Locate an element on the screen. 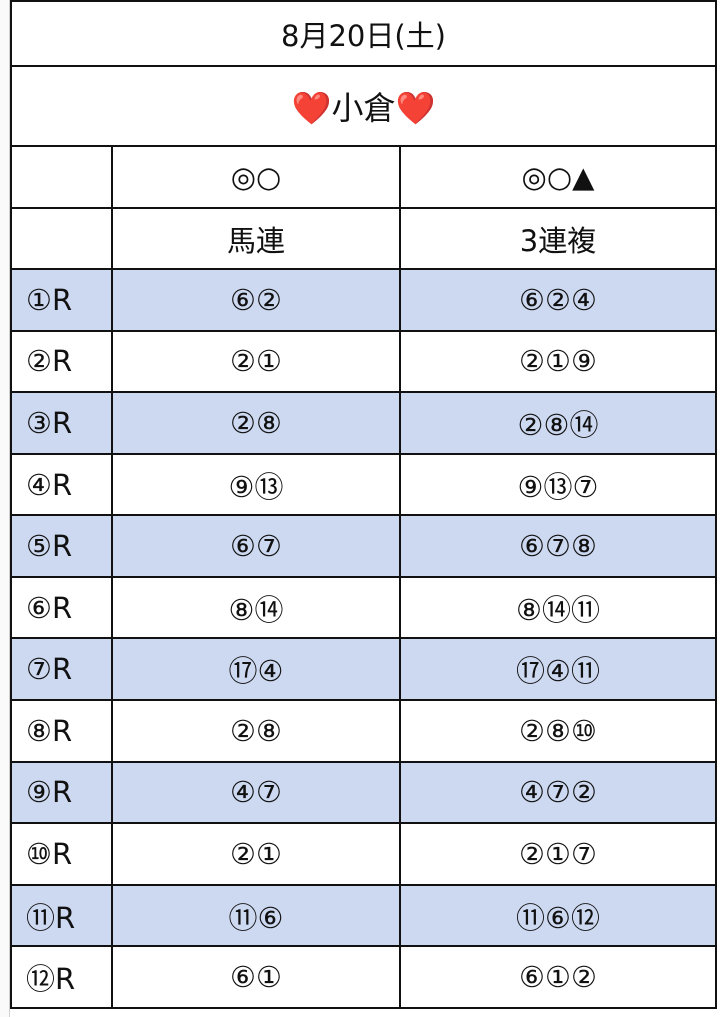 This screenshot has height=1017, width=722. sanrenpuku-pick: ②①⑦ is located at coordinates (558, 854).